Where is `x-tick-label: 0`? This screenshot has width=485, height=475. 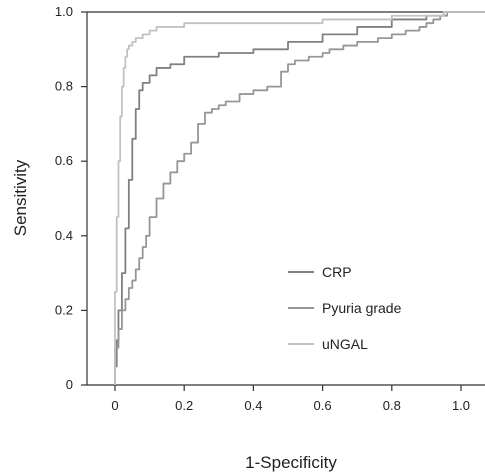
x-tick-label: 0 is located at coordinates (114, 405).